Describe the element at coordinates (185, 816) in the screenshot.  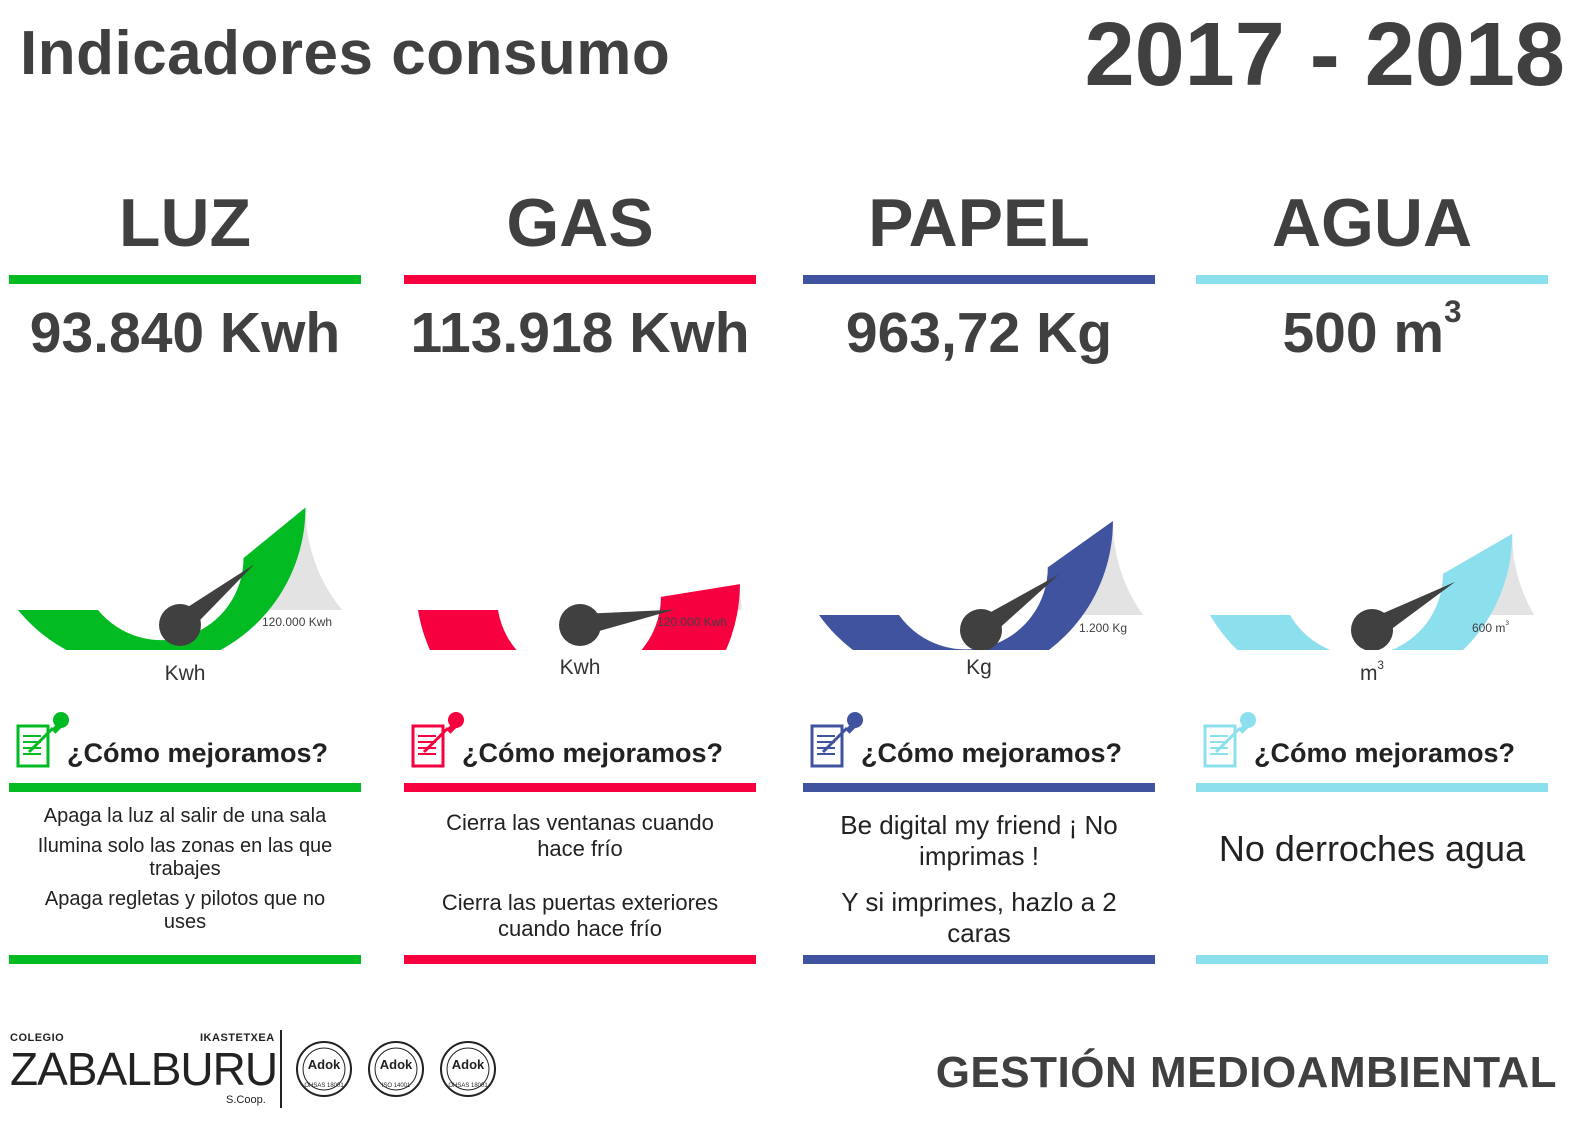
I see `tip-item: Apaga la luz al salir de una sala` at that location.